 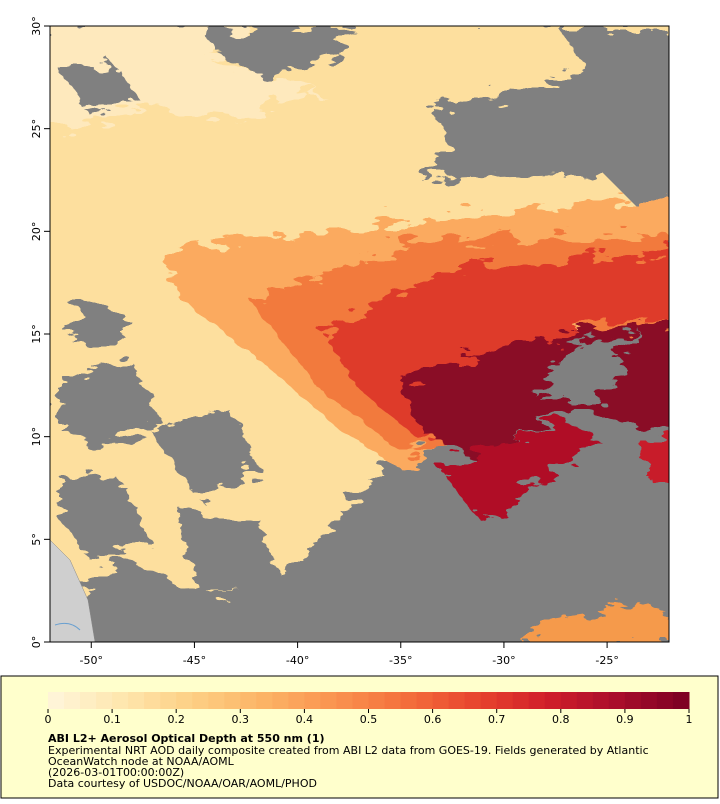 I want to click on colorbar: 0 0.1 0.2 0.3 0.4 0.5 0.6 0.7 0.8 0.9 1, so click(x=369, y=709).